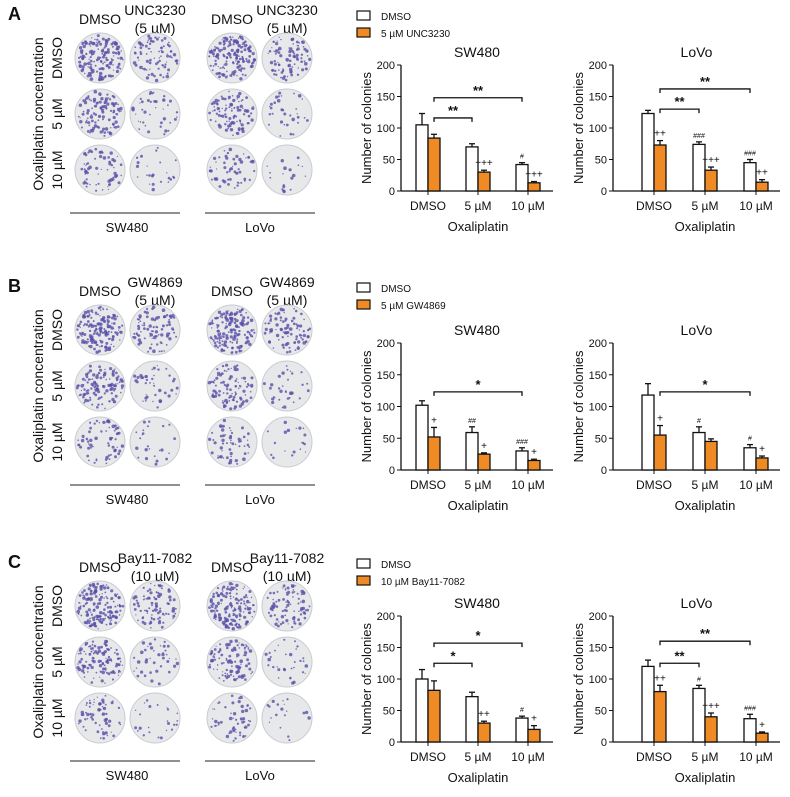  I want to click on significance-mark: #, so click(699, 679).